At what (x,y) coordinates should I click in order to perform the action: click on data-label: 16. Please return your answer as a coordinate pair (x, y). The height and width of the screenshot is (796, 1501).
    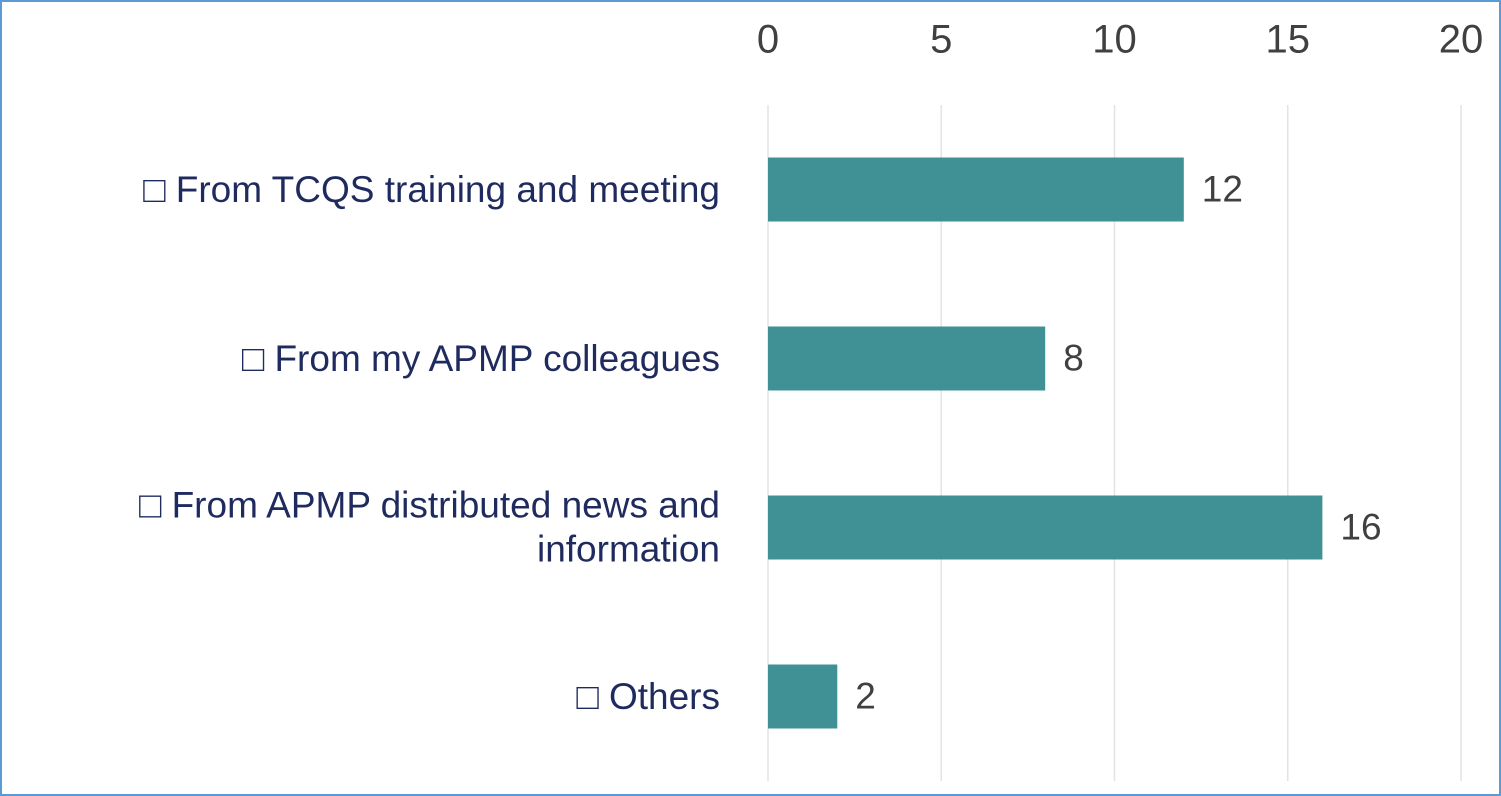
    Looking at the image, I should click on (1360, 526).